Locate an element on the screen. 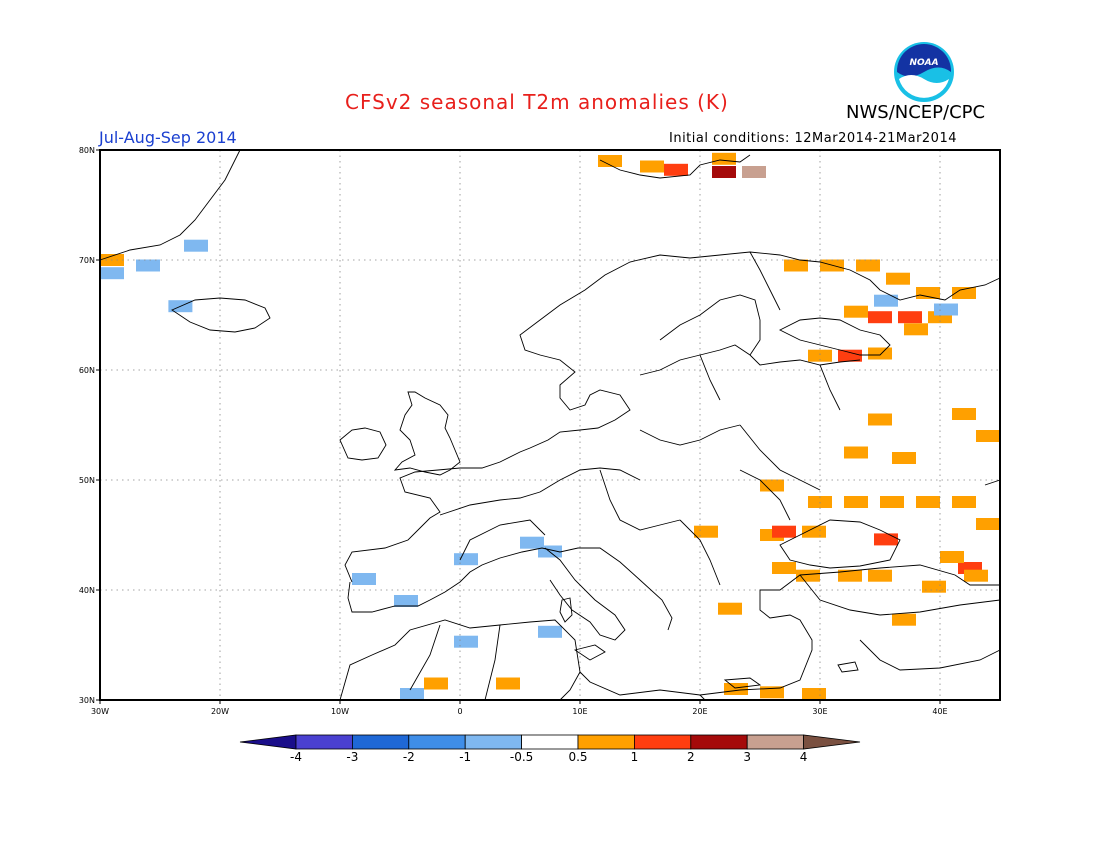 The height and width of the screenshot is (850, 1100). lon-tick-label: 10E is located at coordinates (579, 711).